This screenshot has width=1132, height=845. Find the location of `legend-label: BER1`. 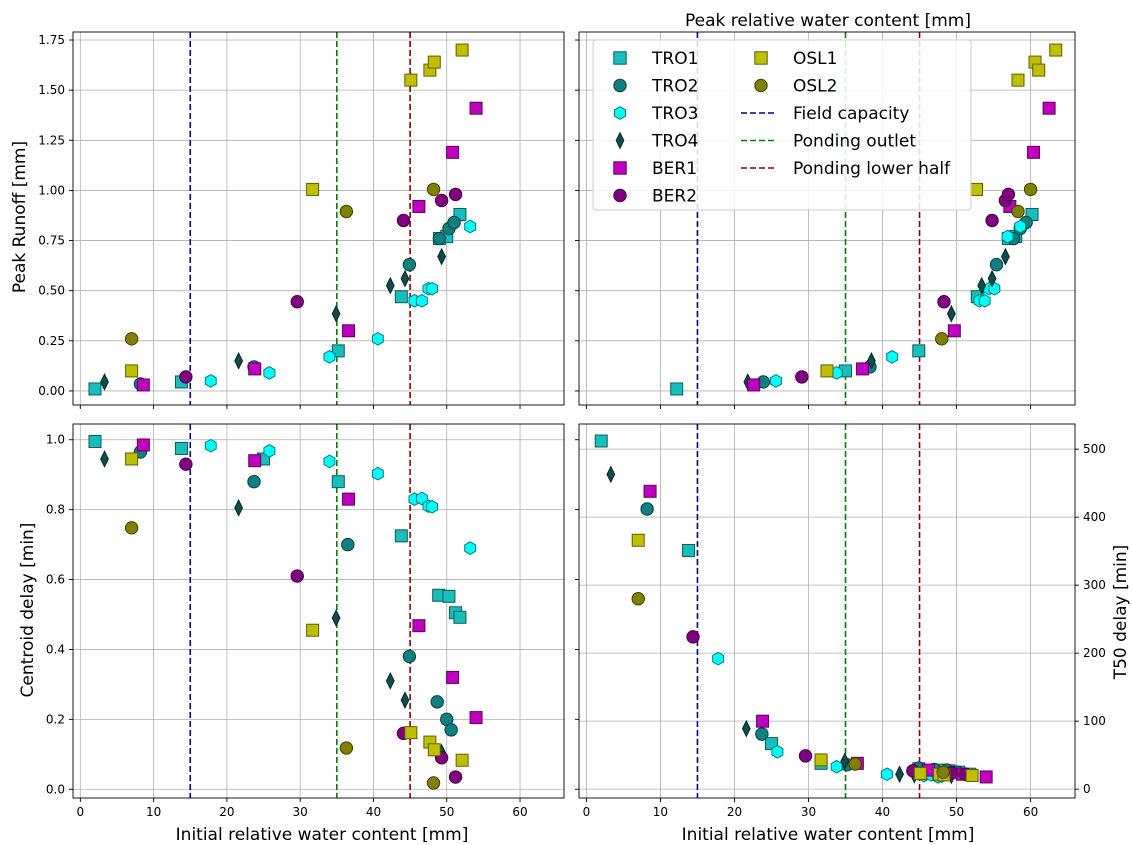

legend-label: BER1 is located at coordinates (674, 169).